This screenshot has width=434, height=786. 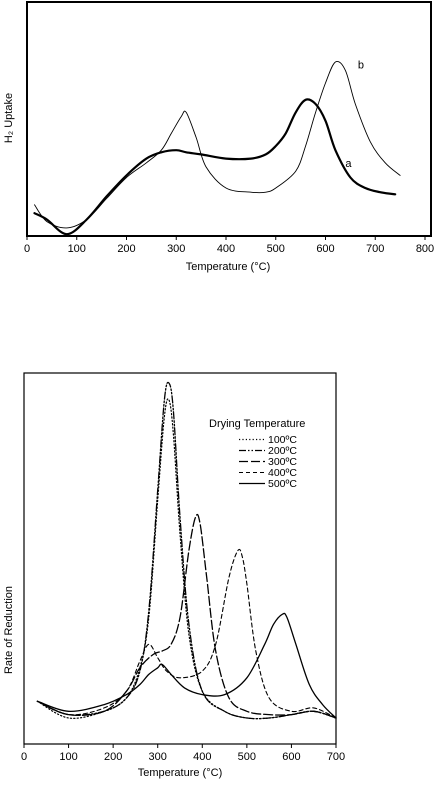 What do you see at coordinates (282, 440) in the screenshot?
I see `legend-entry-1: 100ºC` at bounding box center [282, 440].